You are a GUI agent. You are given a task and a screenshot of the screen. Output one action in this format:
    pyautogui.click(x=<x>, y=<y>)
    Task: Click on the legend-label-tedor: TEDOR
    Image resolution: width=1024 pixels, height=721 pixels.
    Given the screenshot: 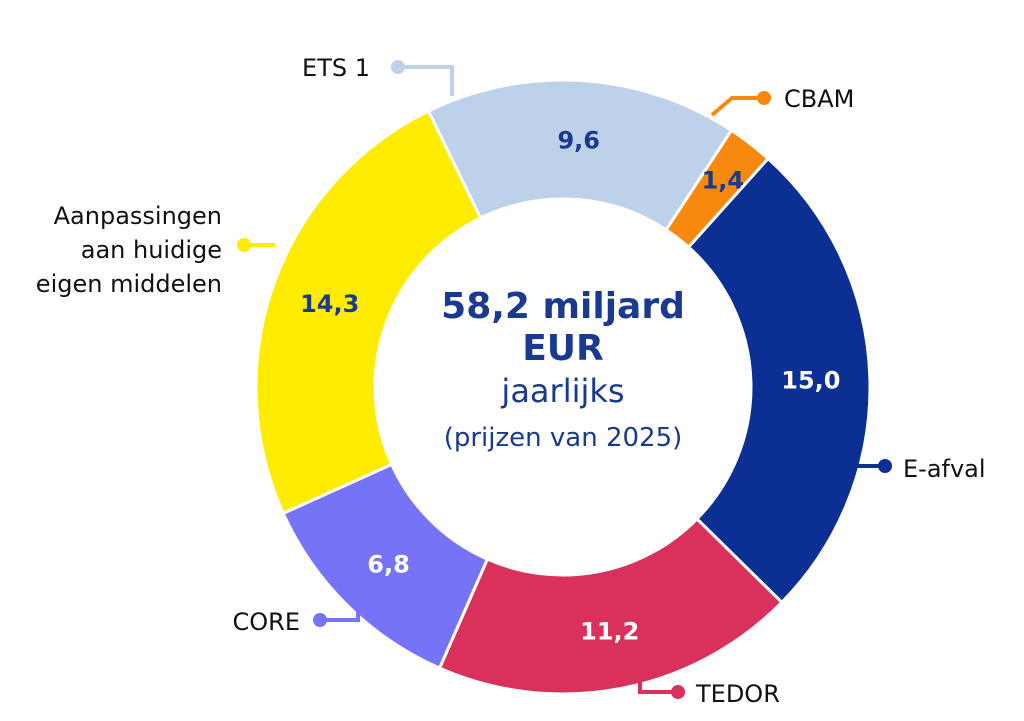 What is the action you would take?
    pyautogui.click(x=737, y=694)
    